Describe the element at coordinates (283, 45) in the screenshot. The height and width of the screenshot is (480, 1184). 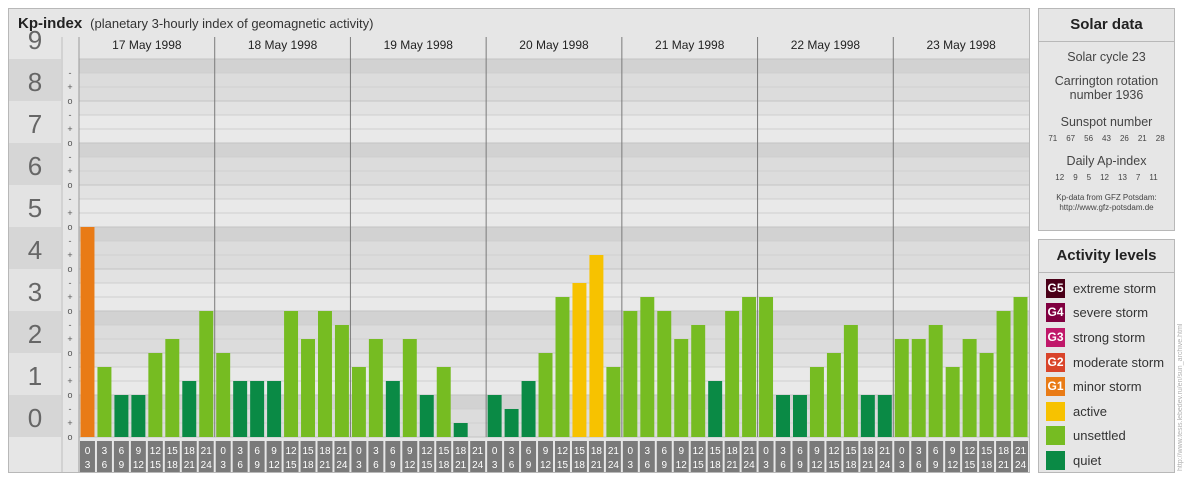
I see `day-label: 18 May 1998` at that location.